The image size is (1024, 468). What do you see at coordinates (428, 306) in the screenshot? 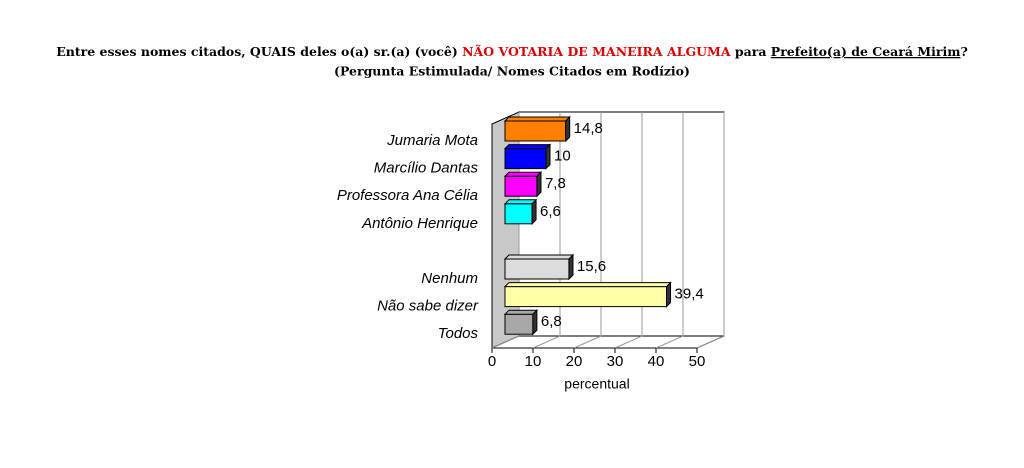
I see `y-tick-label: Não sabe dizer` at bounding box center [428, 306].